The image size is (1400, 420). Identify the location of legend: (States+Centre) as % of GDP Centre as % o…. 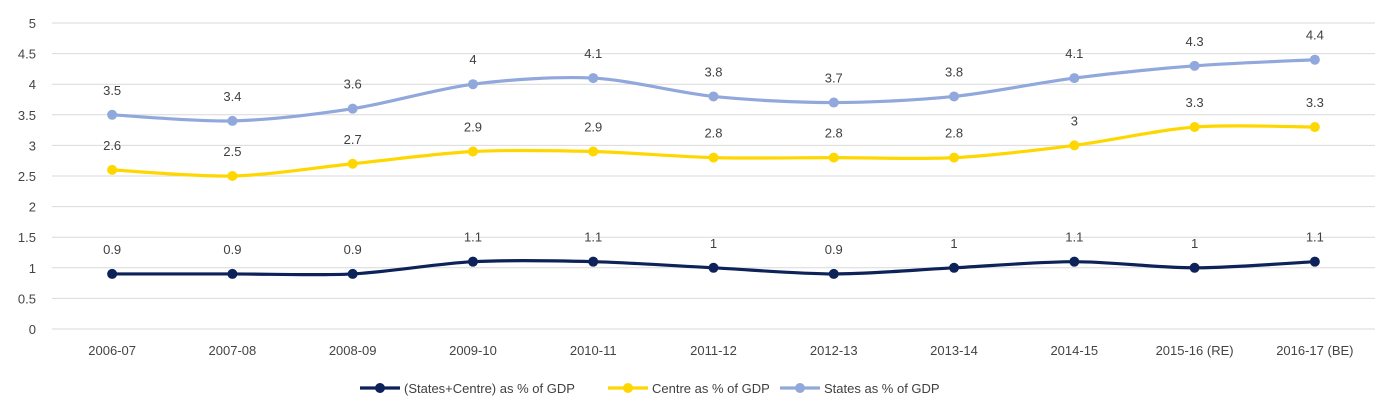
(650, 388).